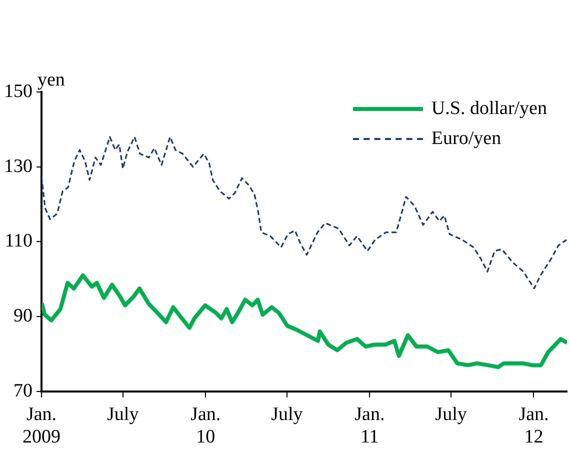  What do you see at coordinates (18, 241) in the screenshot?
I see `y-tick-label: 110` at bounding box center [18, 241].